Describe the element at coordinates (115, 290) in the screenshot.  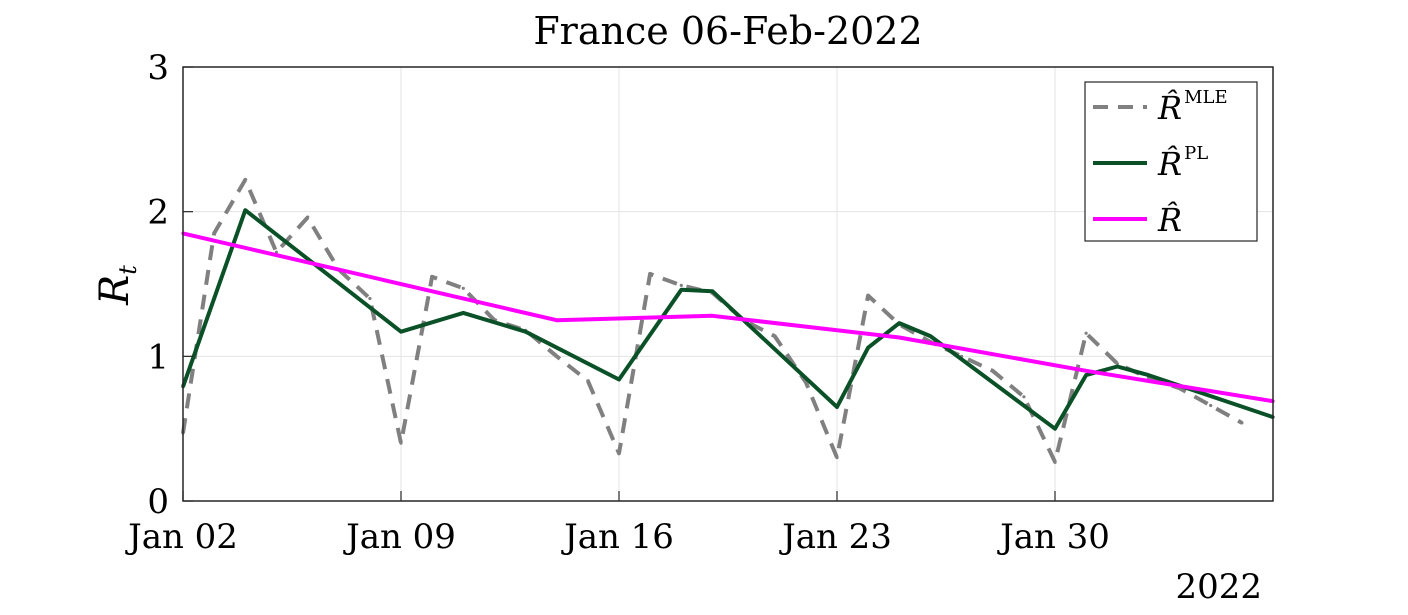
I see `y-axis-label-base: R` at that location.